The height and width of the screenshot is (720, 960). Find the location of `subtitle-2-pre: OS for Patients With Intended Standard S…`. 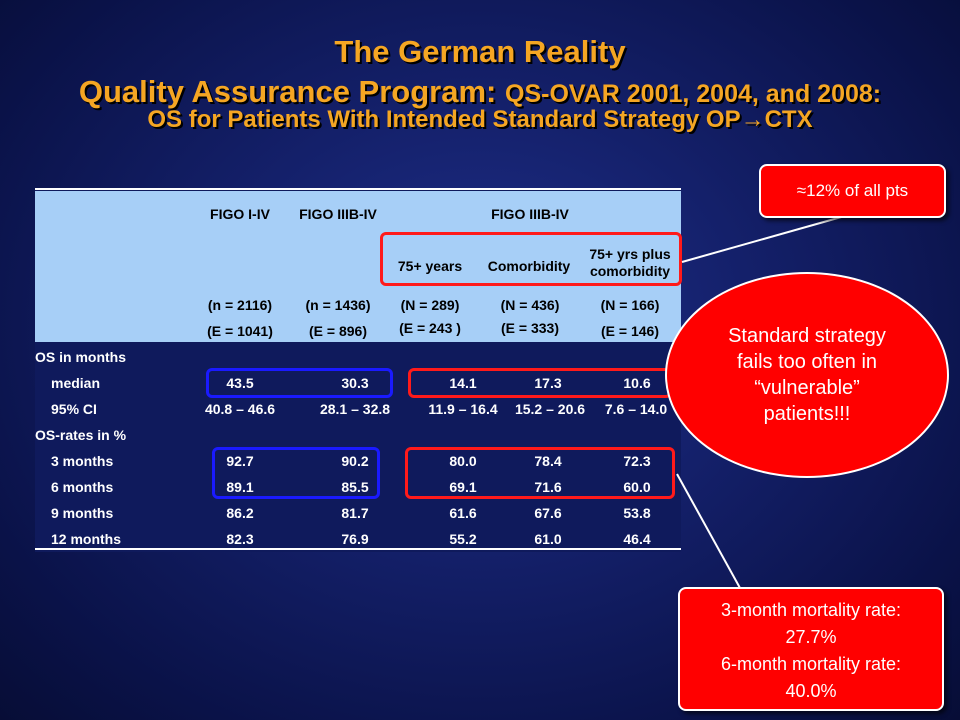

subtitle-2-pre: OS for Patients With Intended Standard S… is located at coordinates (444, 119).